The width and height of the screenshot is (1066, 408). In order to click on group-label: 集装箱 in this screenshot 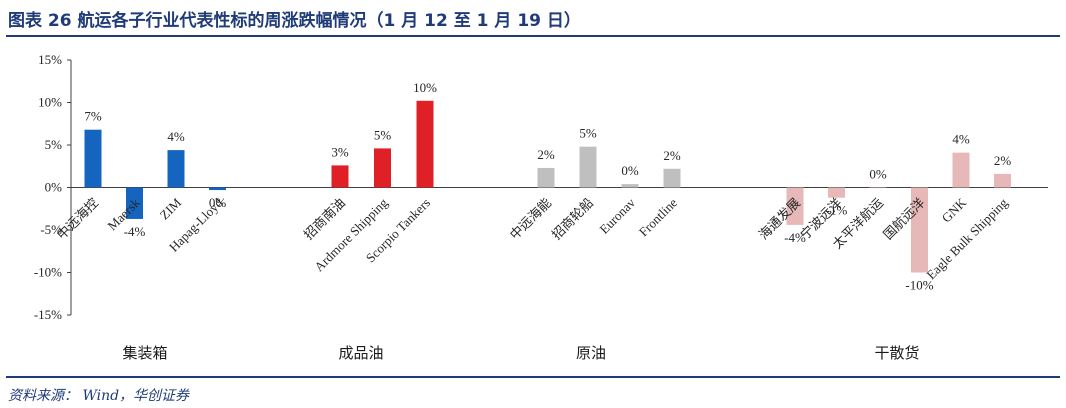, I will do `click(144, 353)`.